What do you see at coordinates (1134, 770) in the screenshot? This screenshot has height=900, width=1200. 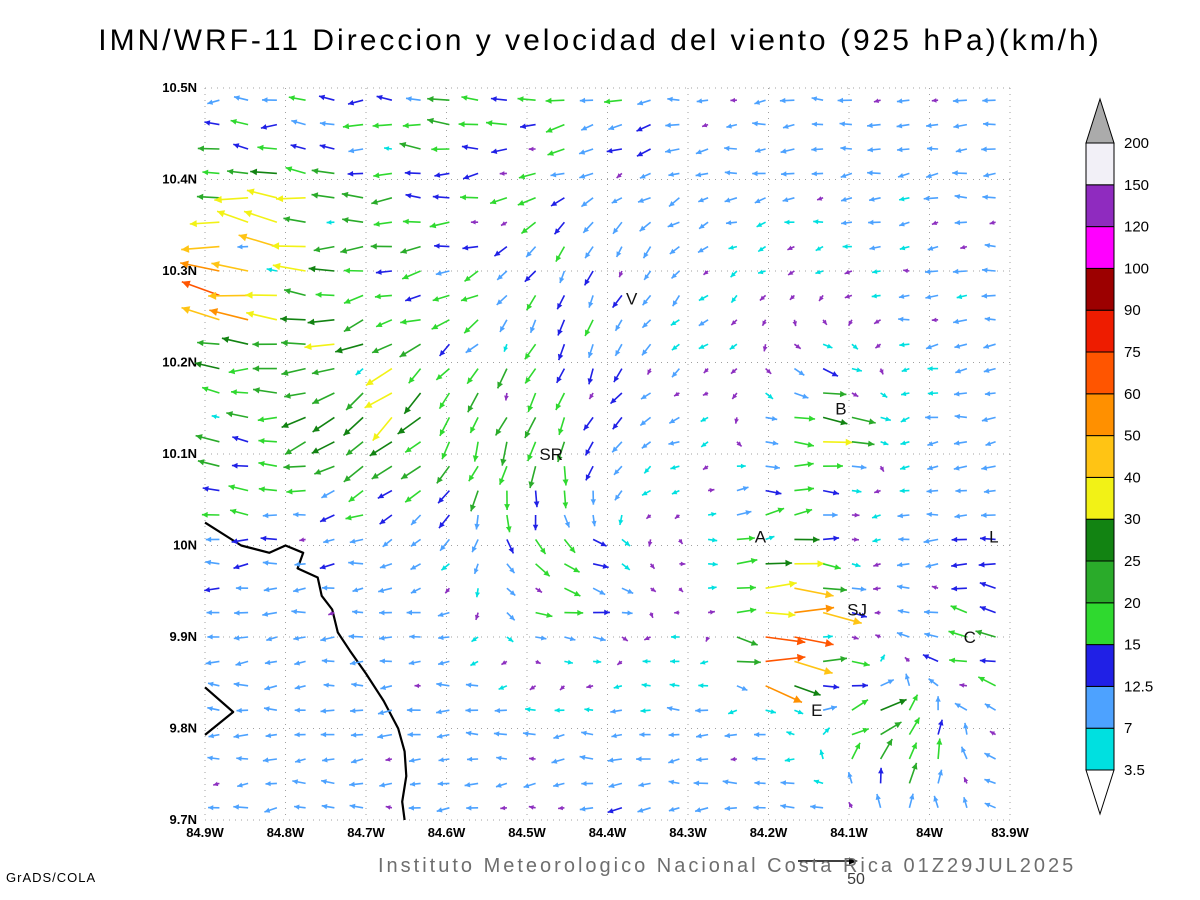 I see `colorbar-tick-label: 3.5` at bounding box center [1134, 770].